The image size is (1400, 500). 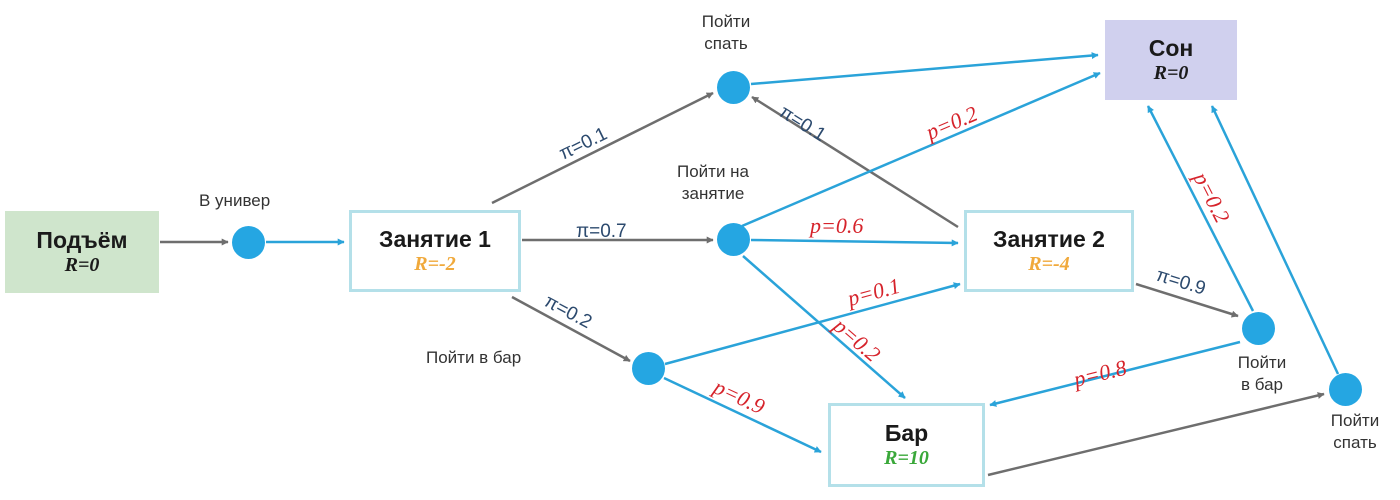 I want to click on arrow-bar1-lesson2, so click(x=812, y=324).